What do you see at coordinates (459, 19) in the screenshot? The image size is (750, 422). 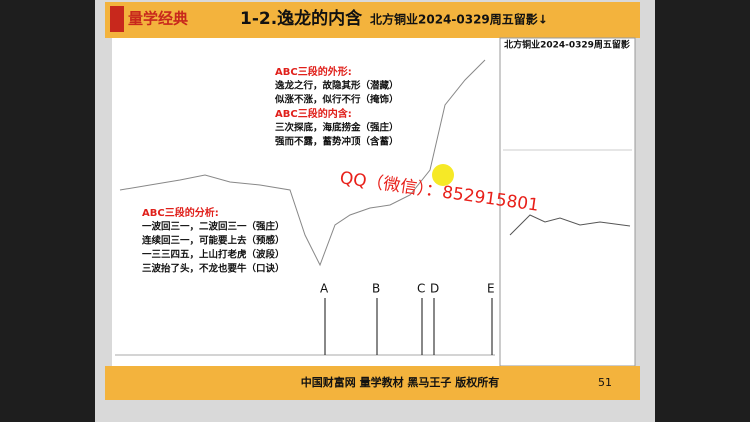 I see `subtitle: 北方铜业2024-0329周五留影↓` at bounding box center [459, 19].